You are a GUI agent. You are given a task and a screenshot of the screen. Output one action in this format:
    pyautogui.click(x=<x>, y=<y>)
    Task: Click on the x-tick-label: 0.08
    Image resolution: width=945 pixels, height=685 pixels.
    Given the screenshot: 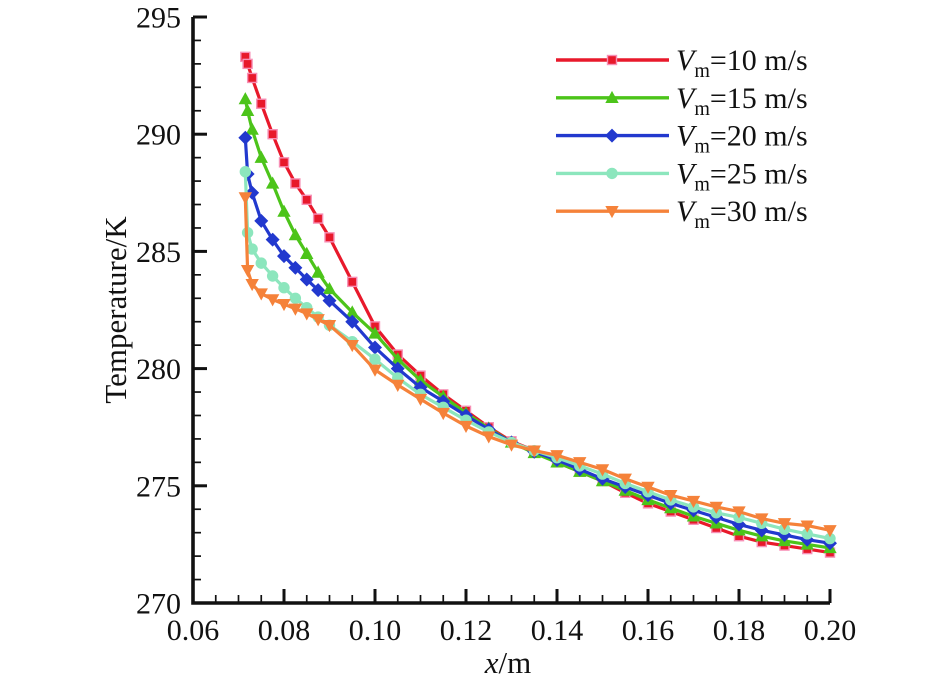 What is the action you would take?
    pyautogui.click(x=284, y=630)
    